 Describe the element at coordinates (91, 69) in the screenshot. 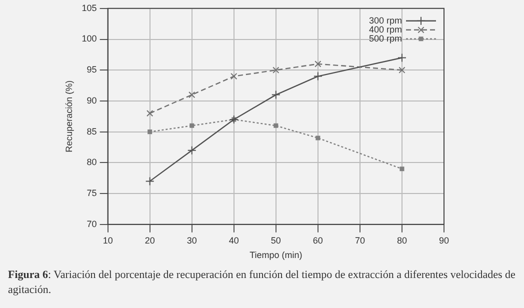

I see `y-tick-label: 95` at that location.